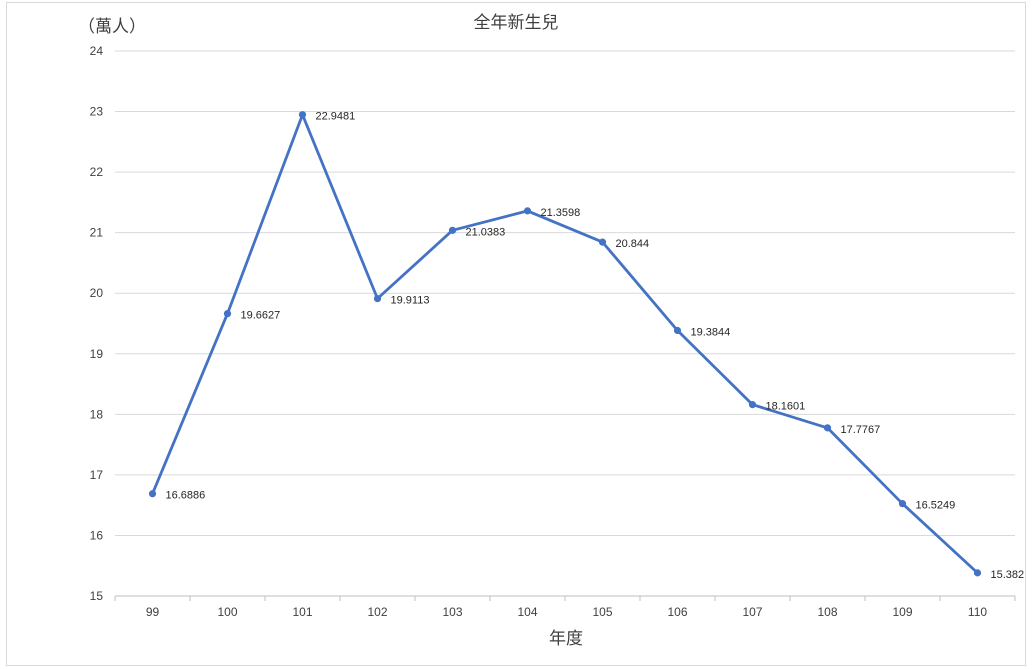 The width and height of the screenshot is (1032, 669). I want to click on data-label: 15.382, so click(1008, 575).